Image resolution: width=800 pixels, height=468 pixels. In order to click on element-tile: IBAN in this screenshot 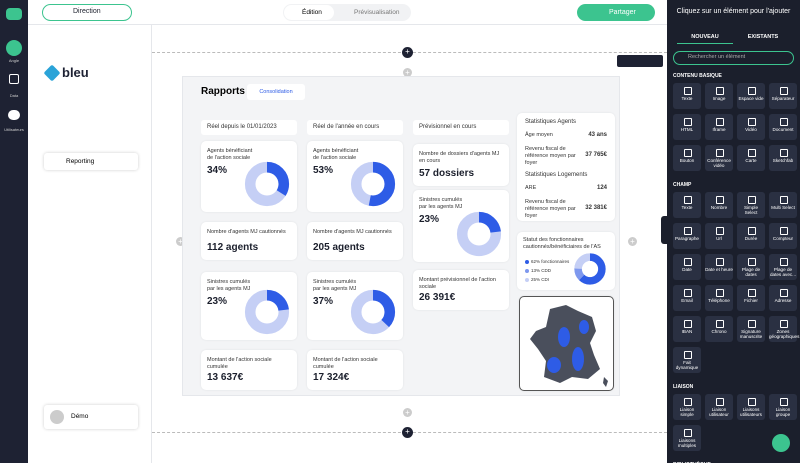, I will do `click(687, 329)`.